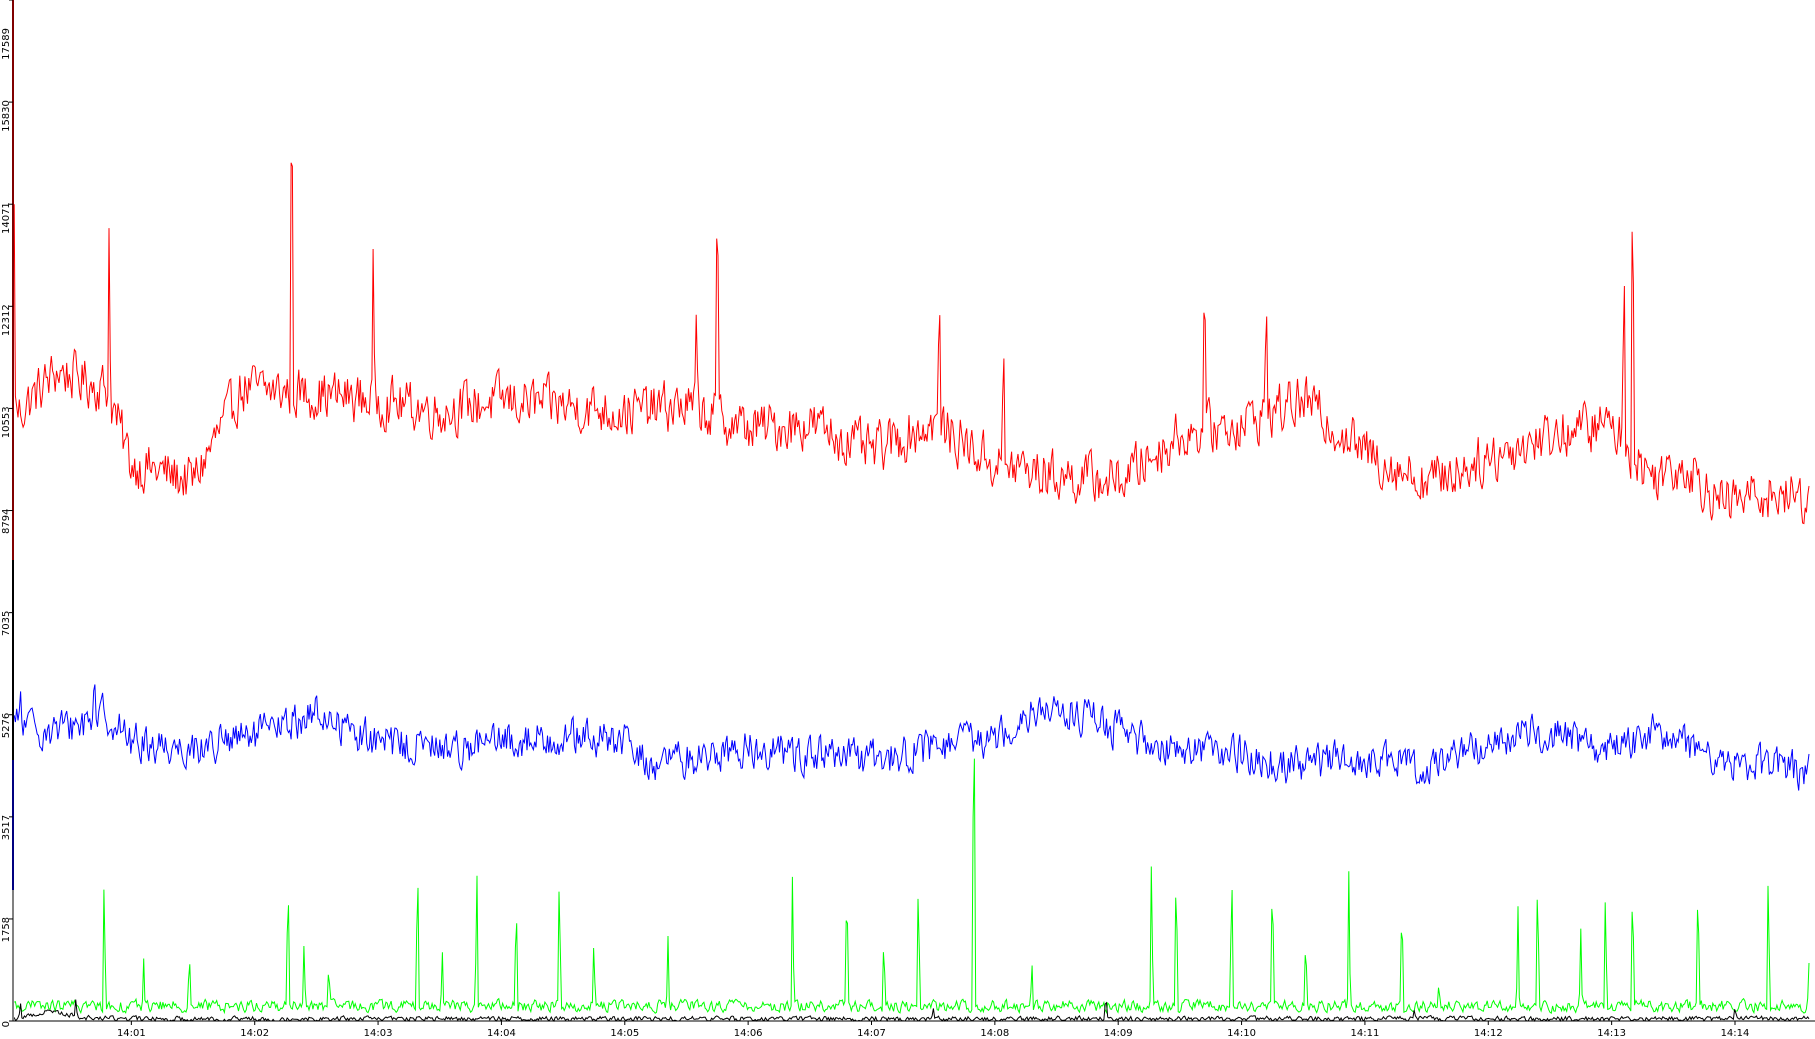 This screenshot has width=1815, height=1039. Describe the element at coordinates (994, 1033) in the screenshot. I see `x-tick-label: 14:08` at that location.